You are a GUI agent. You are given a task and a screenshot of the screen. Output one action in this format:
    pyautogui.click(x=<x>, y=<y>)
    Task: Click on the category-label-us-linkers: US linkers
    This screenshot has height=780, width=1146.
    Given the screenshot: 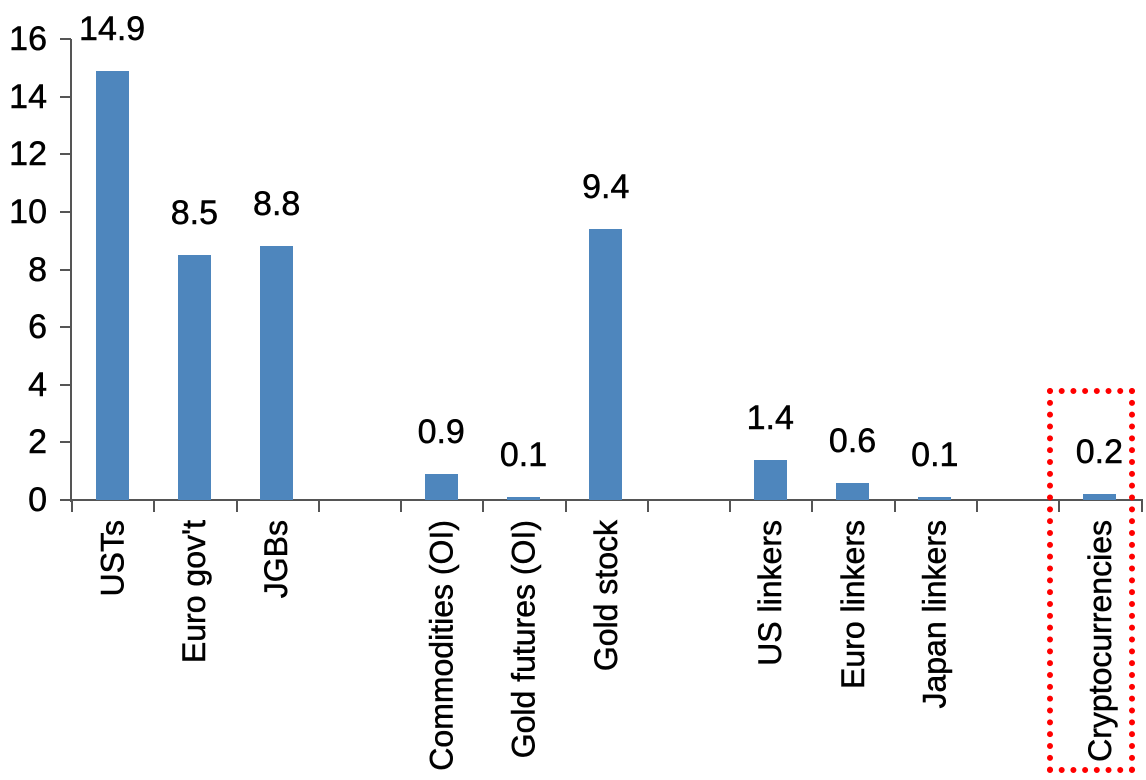 What is the action you would take?
    pyautogui.click(x=770, y=593)
    